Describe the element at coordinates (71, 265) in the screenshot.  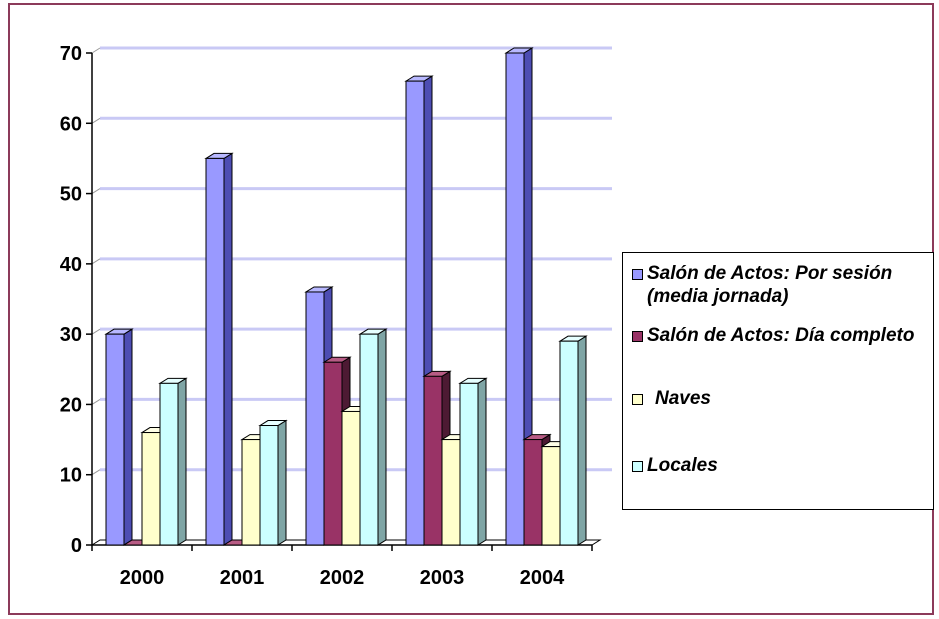
I see `y-tick-label-40: 40` at that location.